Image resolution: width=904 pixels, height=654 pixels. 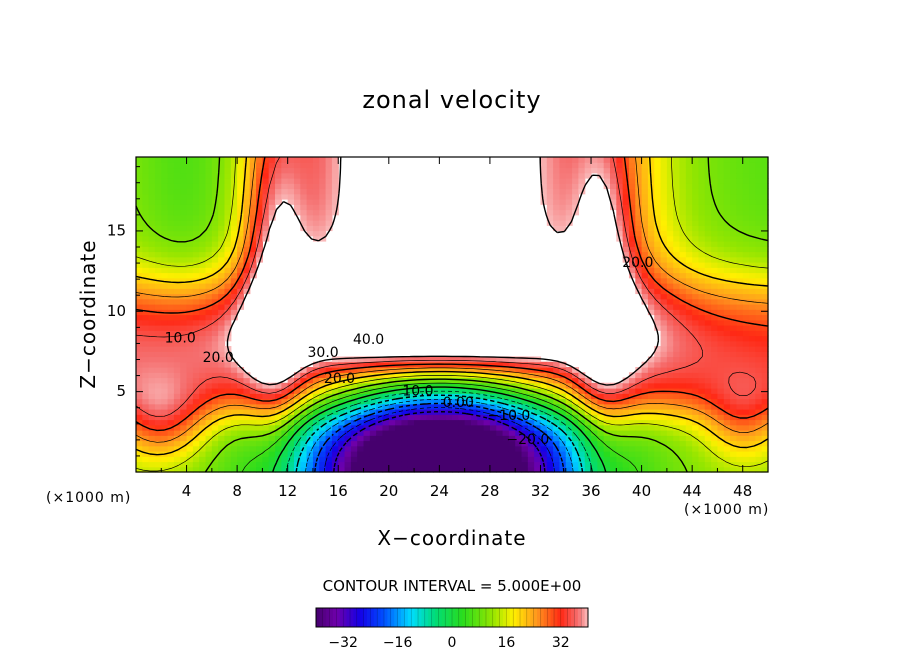 I want to click on y-tick-label: 5, so click(x=121, y=391).